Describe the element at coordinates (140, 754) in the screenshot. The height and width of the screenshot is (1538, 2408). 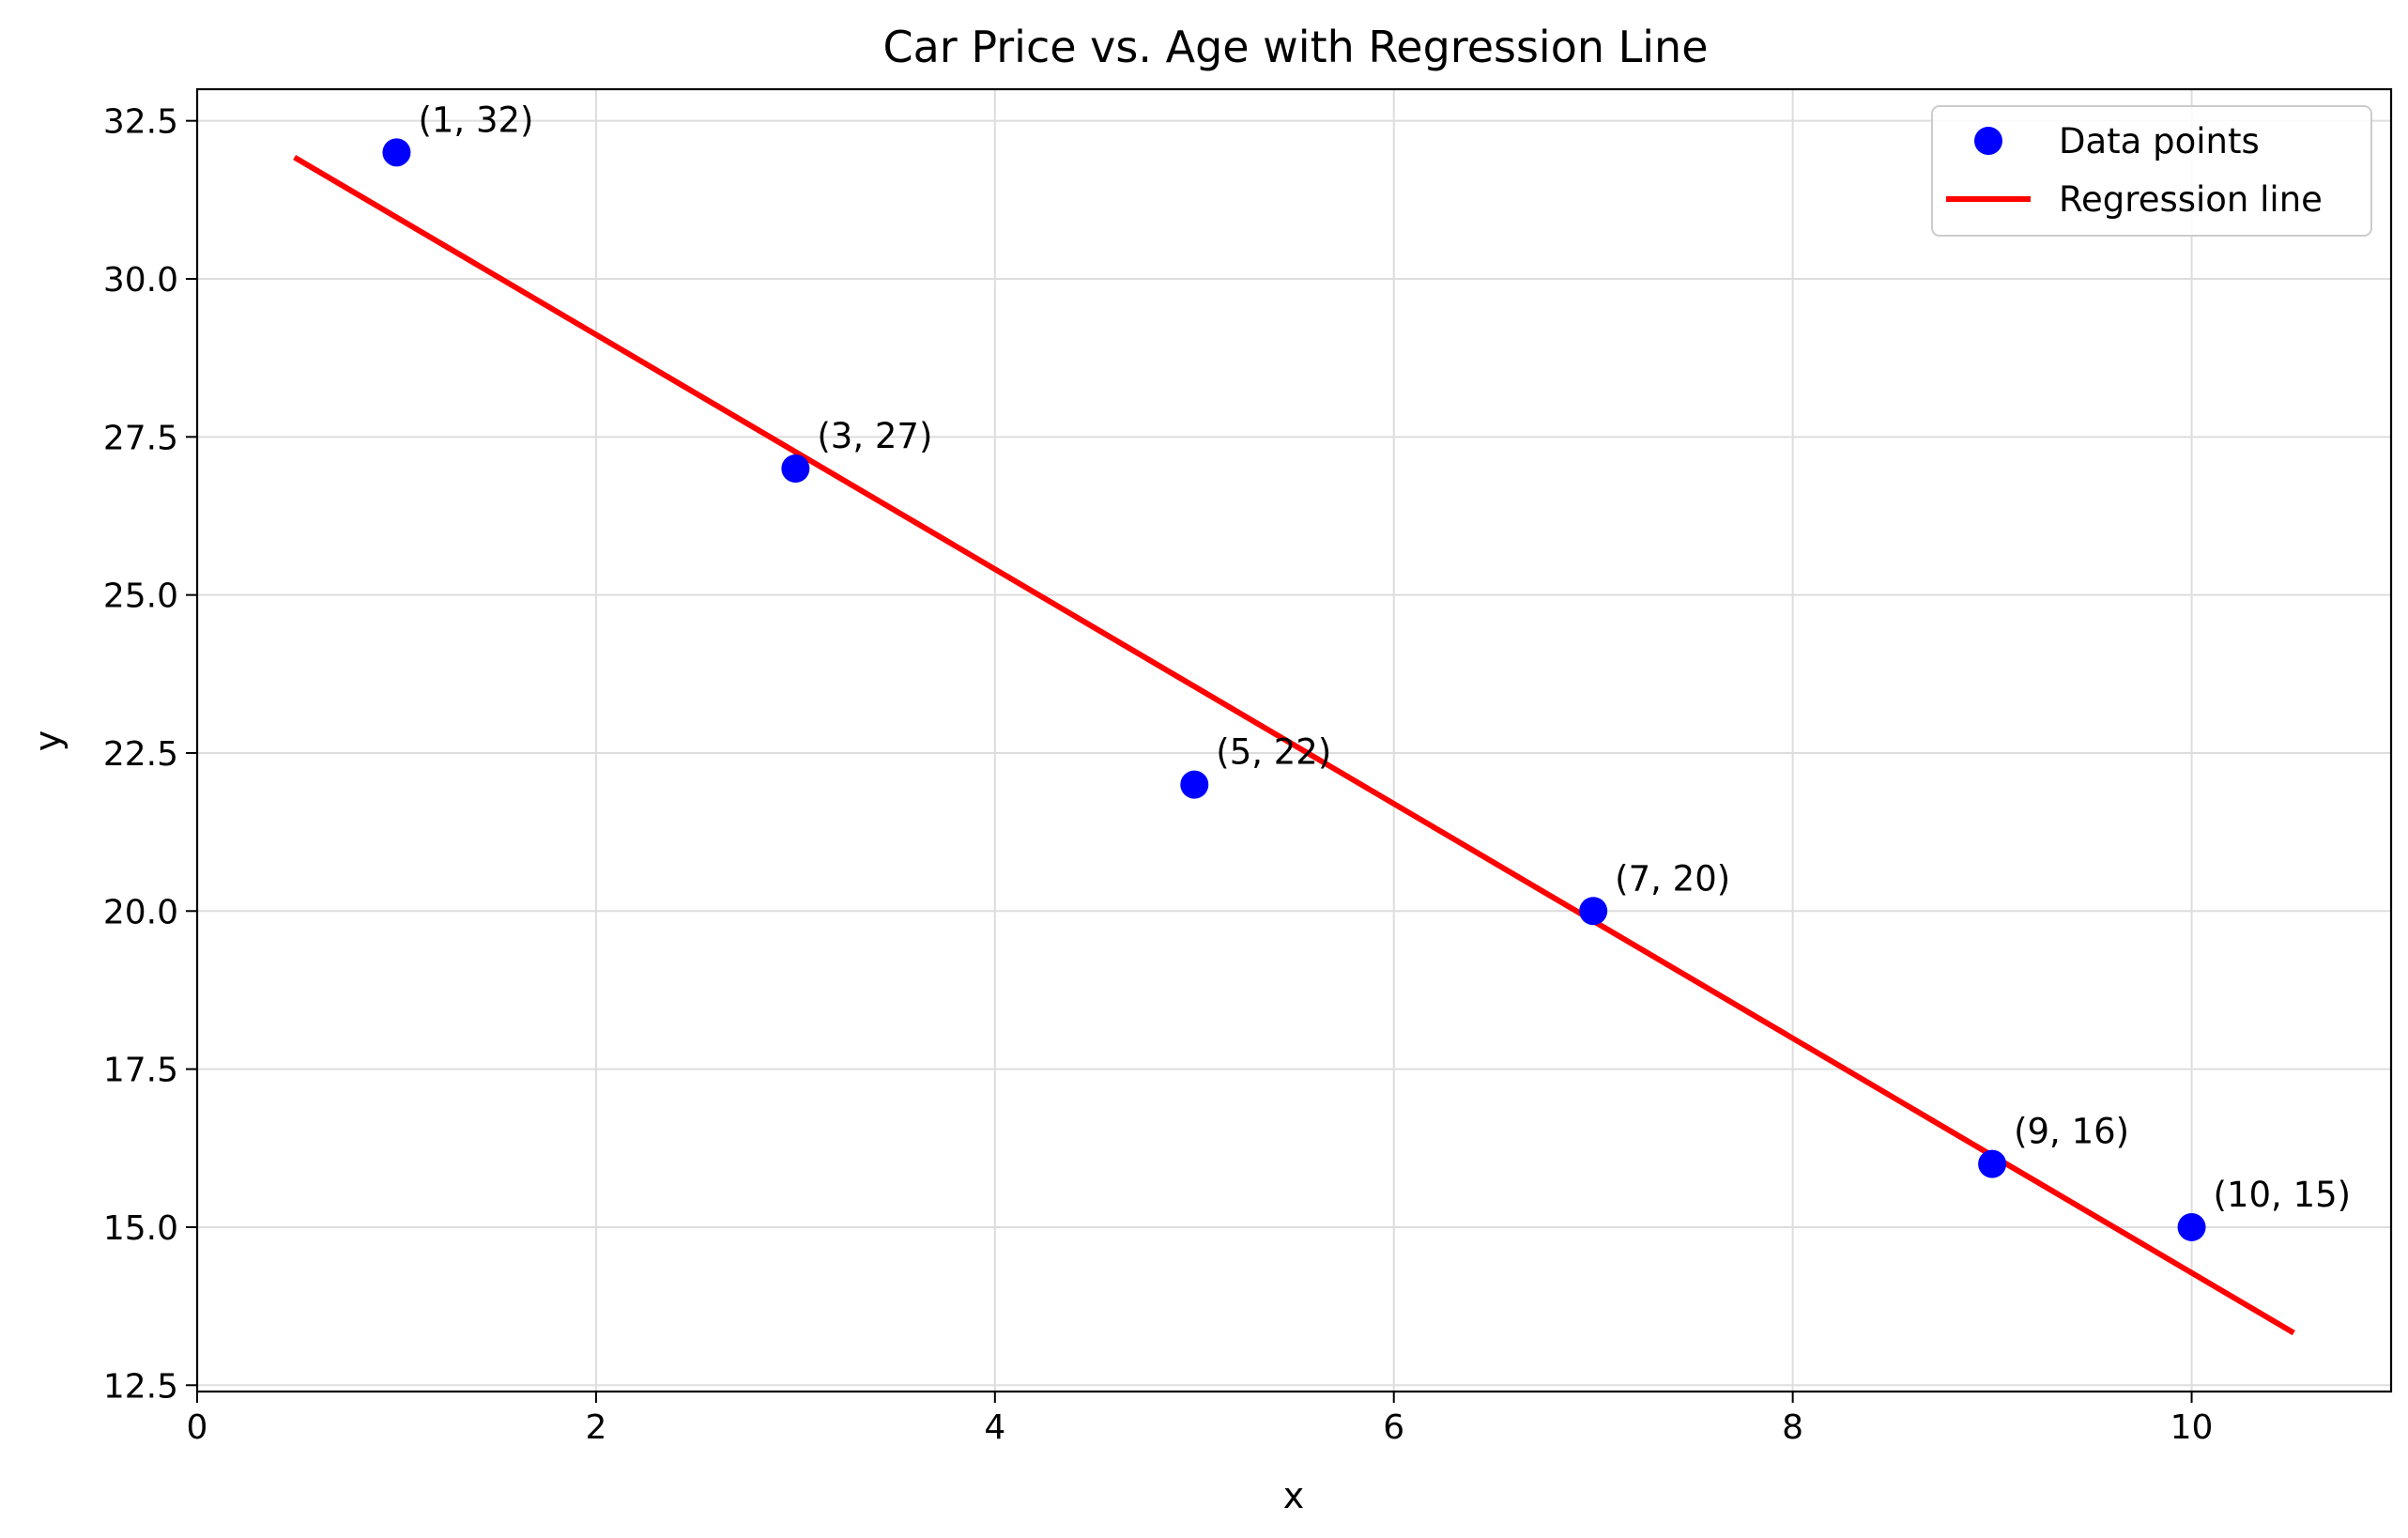
I see `y-tick-label: 22.5` at that location.